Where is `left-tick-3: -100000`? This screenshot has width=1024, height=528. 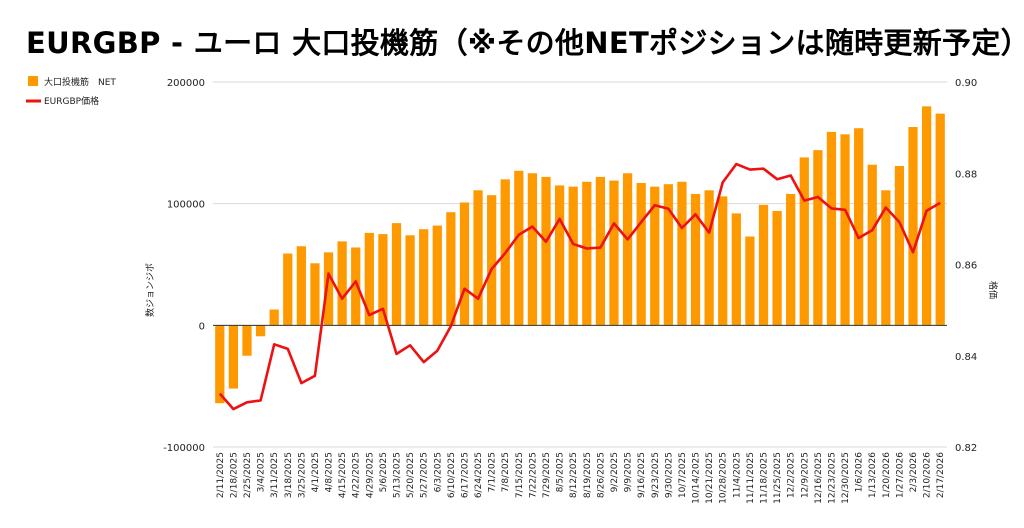
left-tick-3: -100000 is located at coordinates (184, 448).